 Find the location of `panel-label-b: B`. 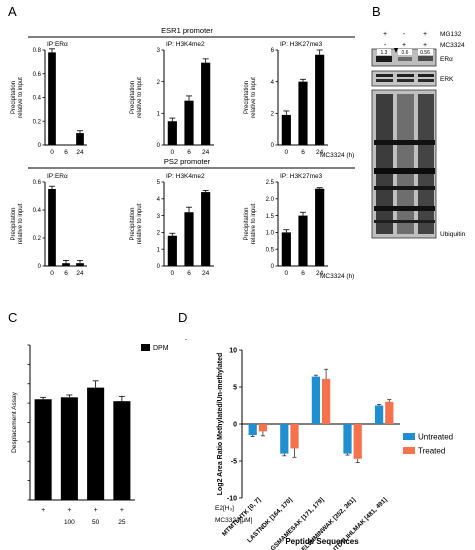

panel-label-b: B is located at coordinates (376, 11).